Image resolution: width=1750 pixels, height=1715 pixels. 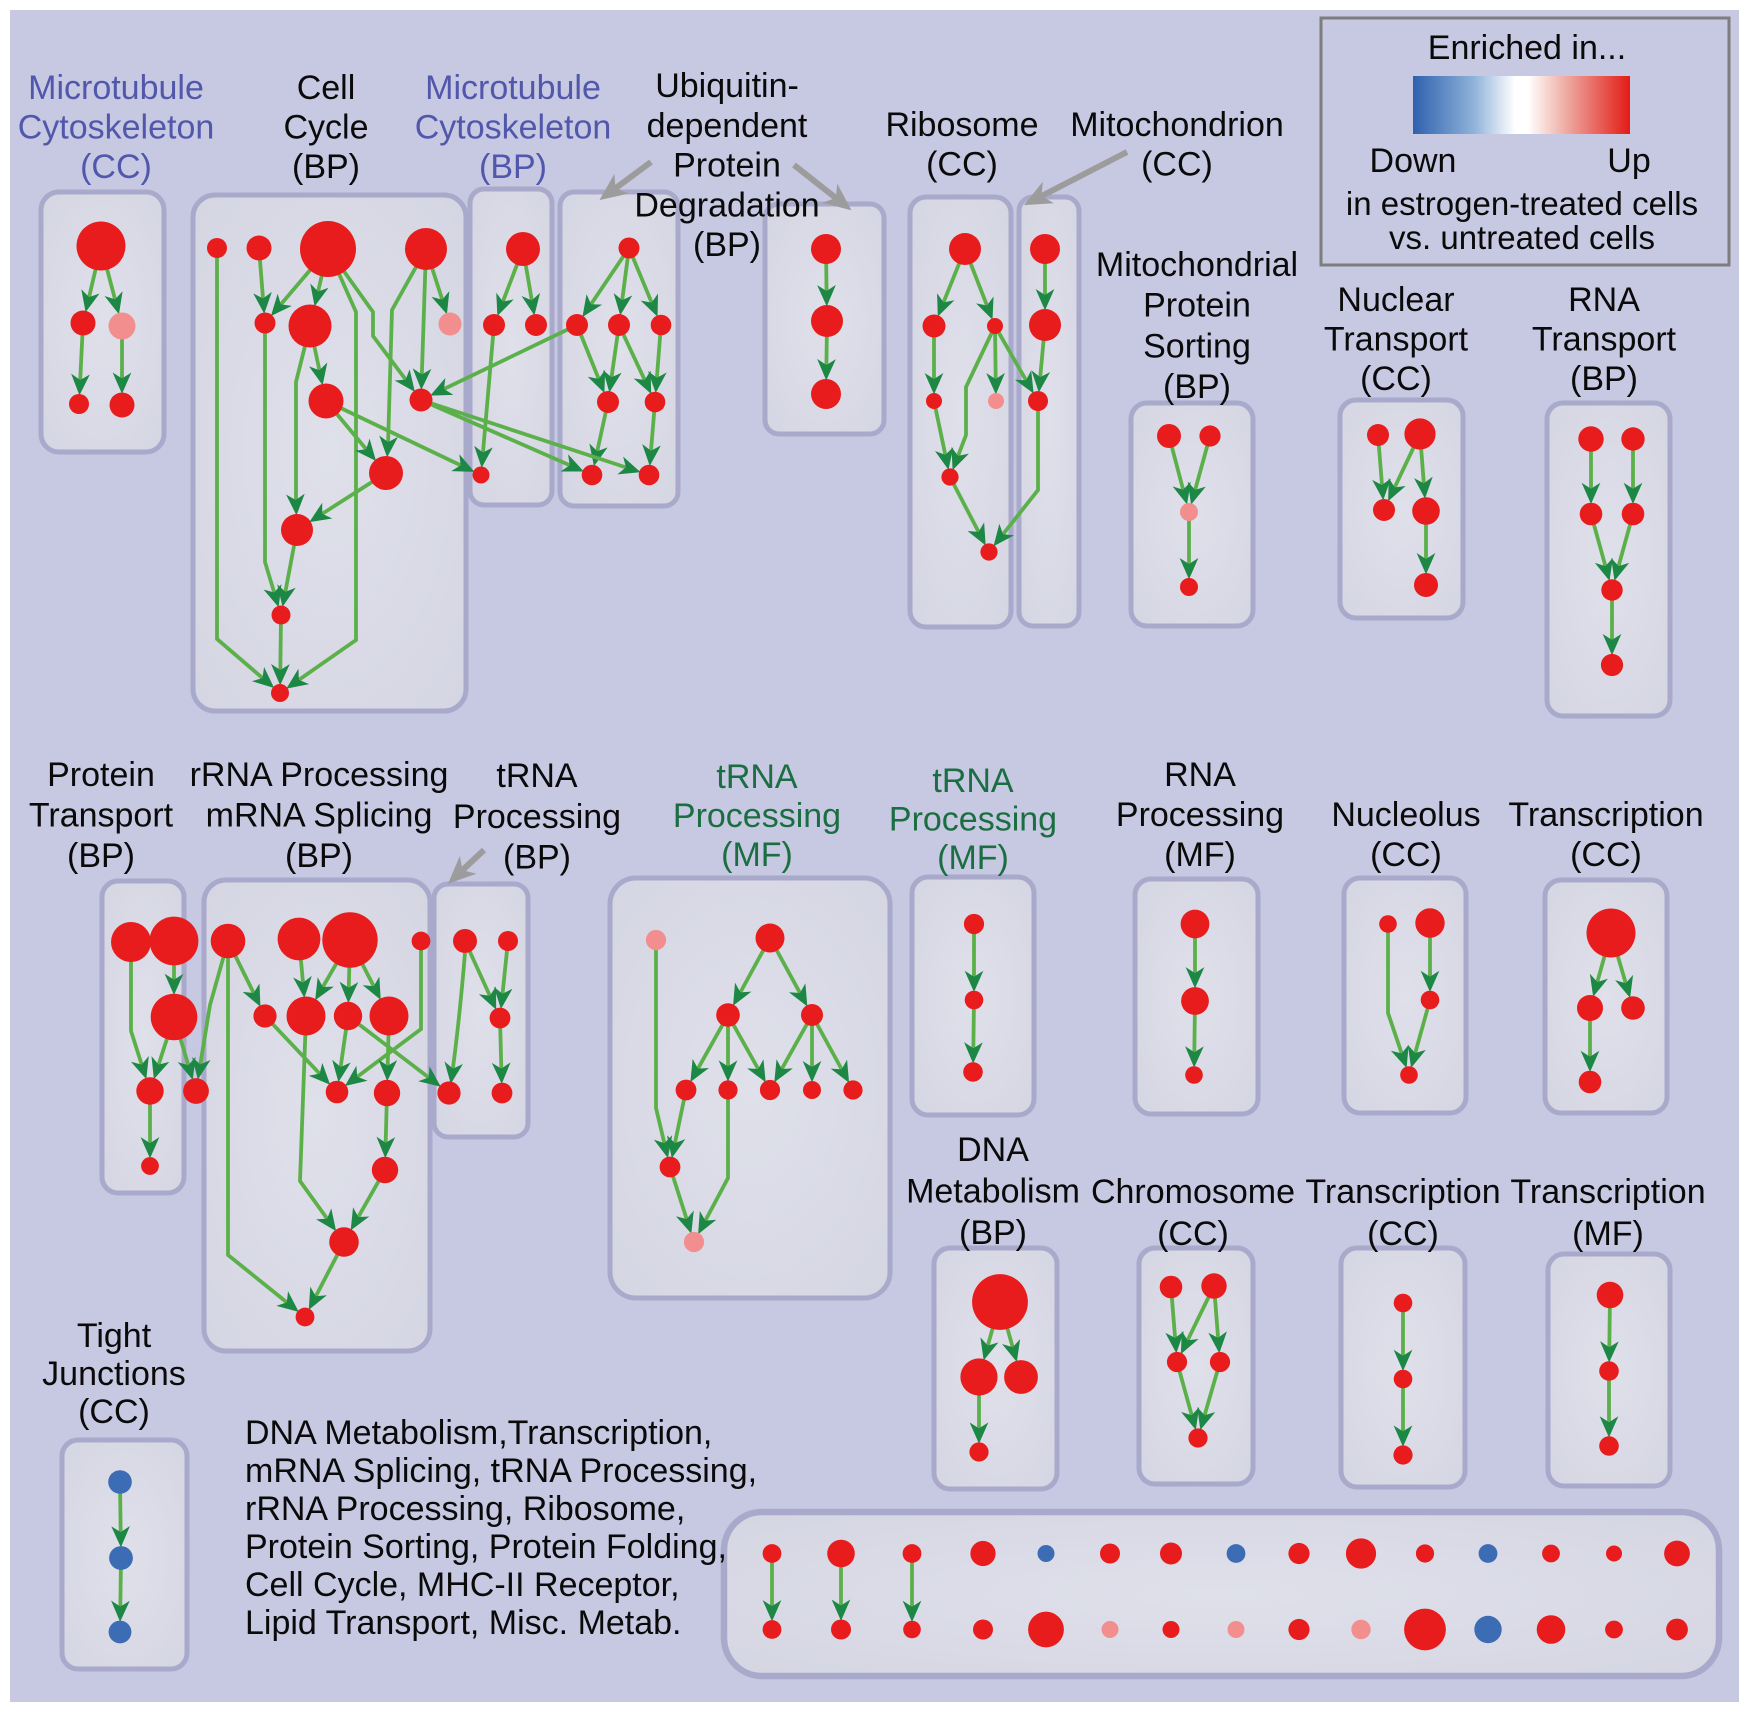 What do you see at coordinates (961, 125) in the screenshot?
I see `svg-text: Ribosome` at bounding box center [961, 125].